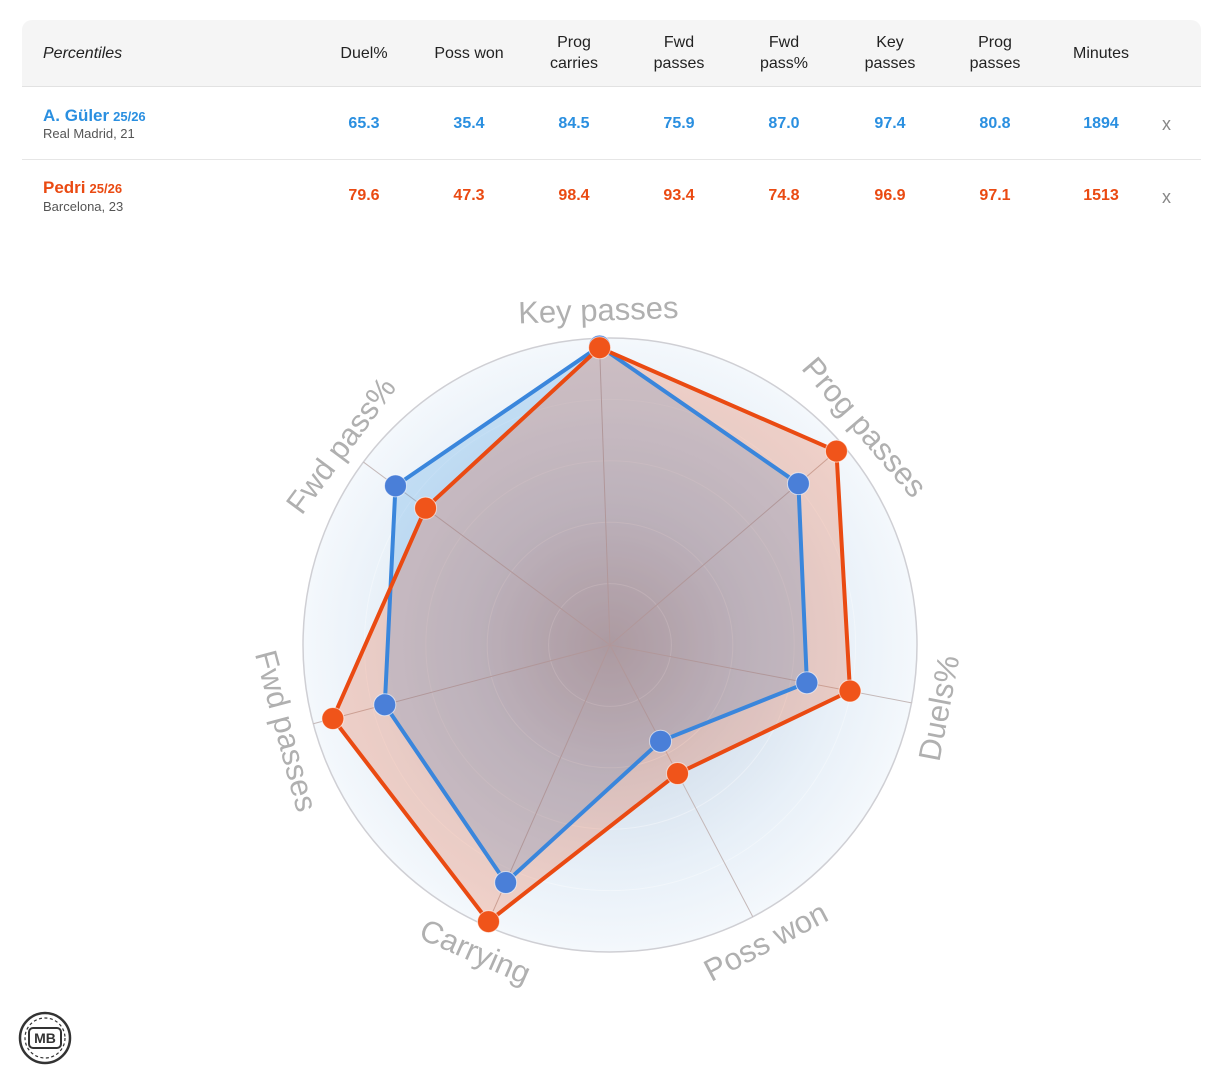 This screenshot has width=1221, height=1080. I want to click on col-header-minutes: Minutes, so click(1101, 53).